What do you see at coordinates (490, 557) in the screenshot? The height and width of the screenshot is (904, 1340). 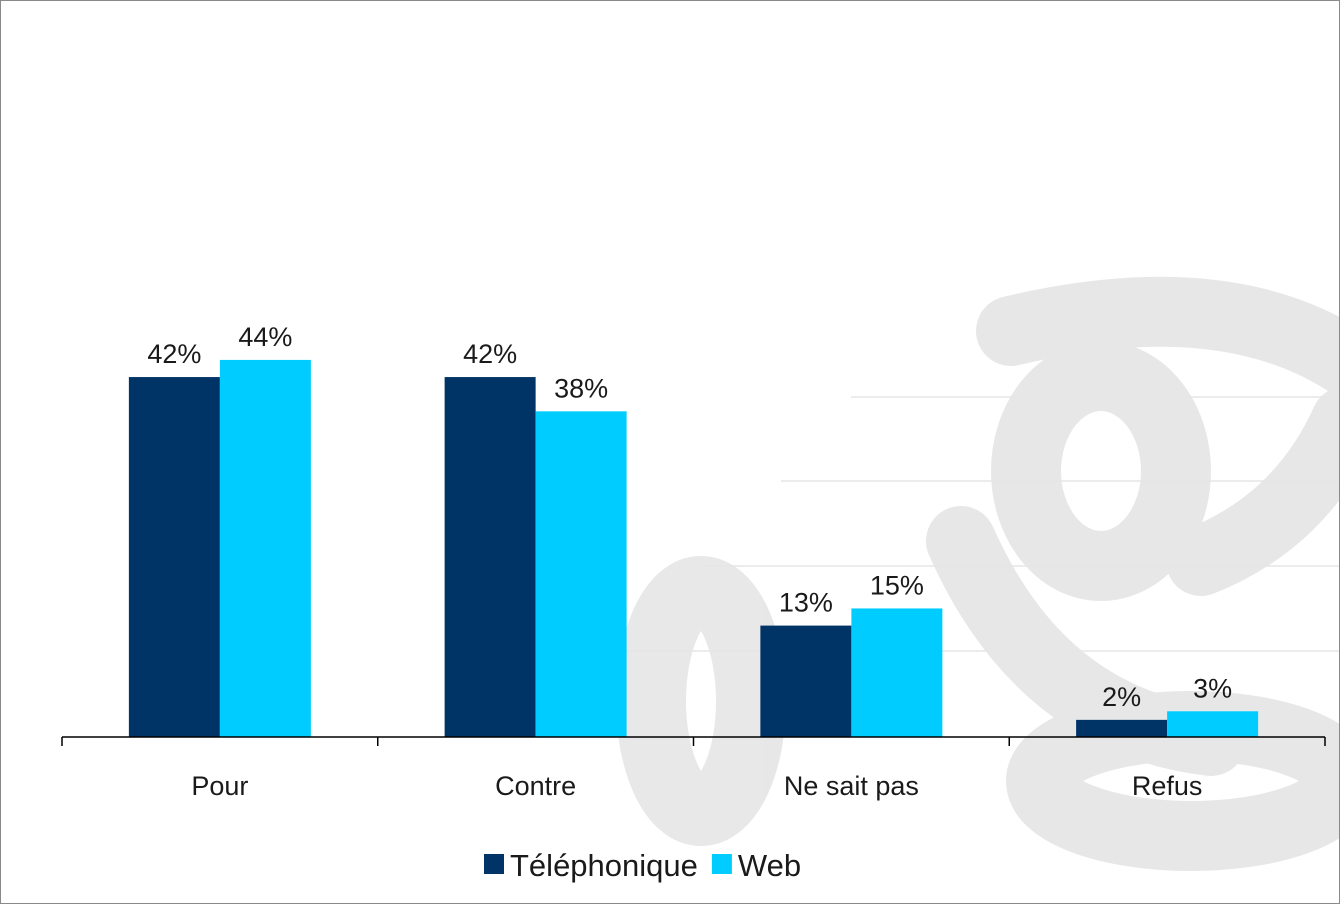 I see `bar-telephonique-contre` at bounding box center [490, 557].